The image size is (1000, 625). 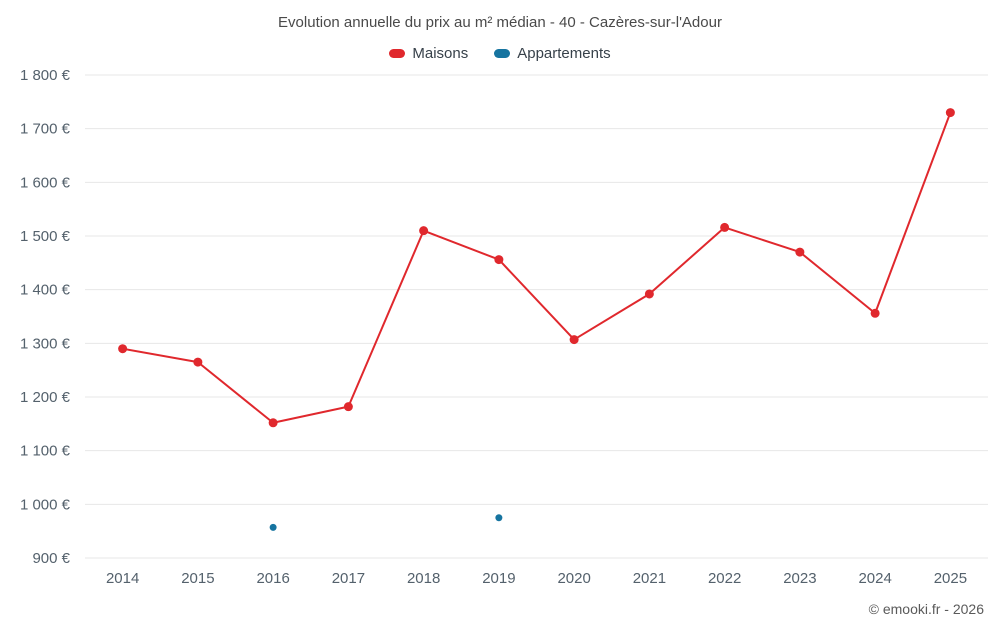 What do you see at coordinates (649, 578) in the screenshot?
I see `svg-text: 2021` at bounding box center [649, 578].